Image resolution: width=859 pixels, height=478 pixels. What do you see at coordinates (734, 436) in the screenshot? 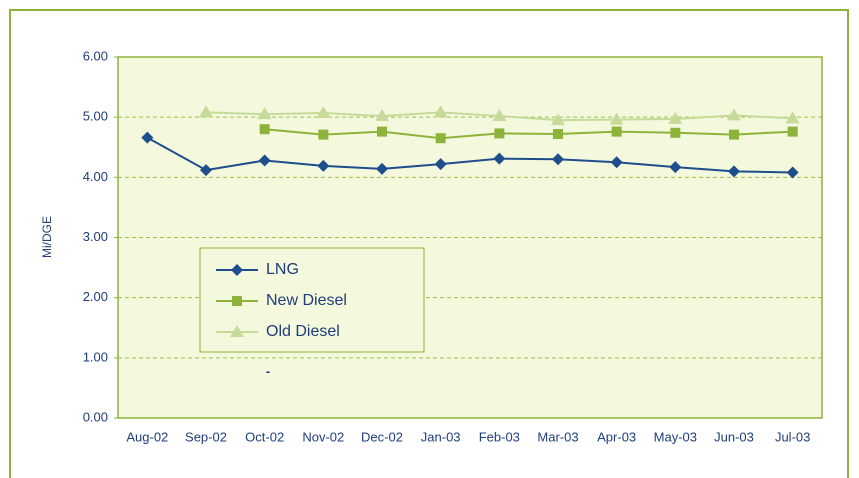
I see `x-tick-label: Jun-03` at bounding box center [734, 436].